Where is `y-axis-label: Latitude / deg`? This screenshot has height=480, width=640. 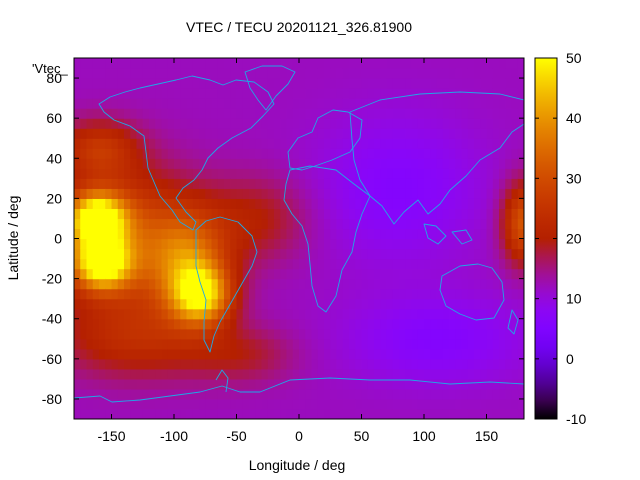 y-axis-label: Latitude / deg is located at coordinates (13, 238).